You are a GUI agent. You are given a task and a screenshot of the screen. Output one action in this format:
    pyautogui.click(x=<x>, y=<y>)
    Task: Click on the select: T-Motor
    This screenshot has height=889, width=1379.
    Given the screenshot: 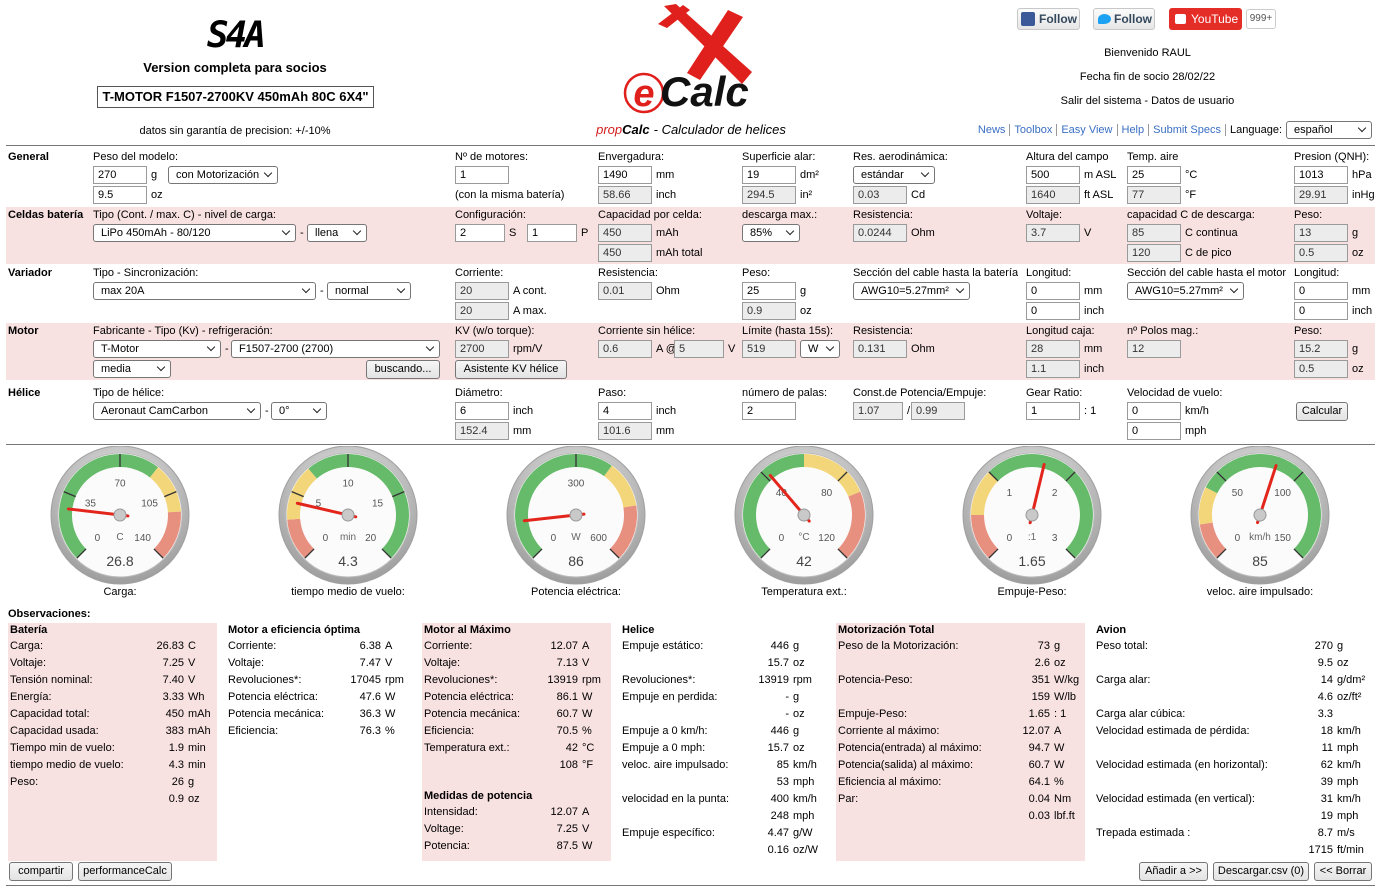 What is the action you would take?
    pyautogui.click(x=157, y=349)
    